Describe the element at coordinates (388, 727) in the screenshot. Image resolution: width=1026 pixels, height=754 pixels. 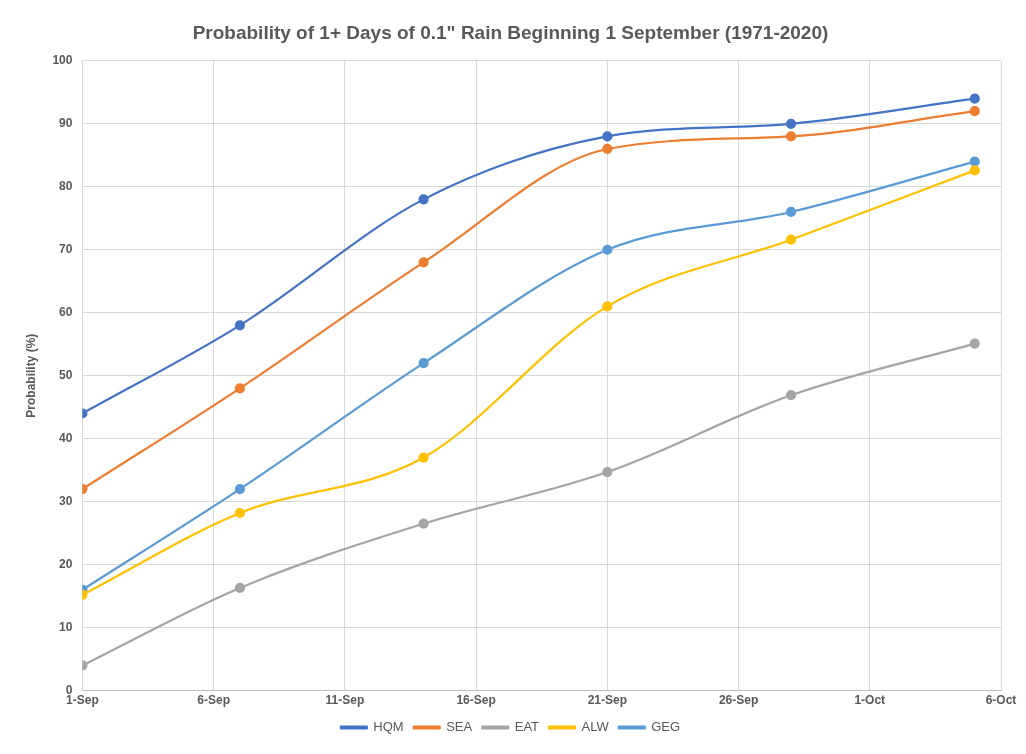
I see `legend-label: HQM` at that location.